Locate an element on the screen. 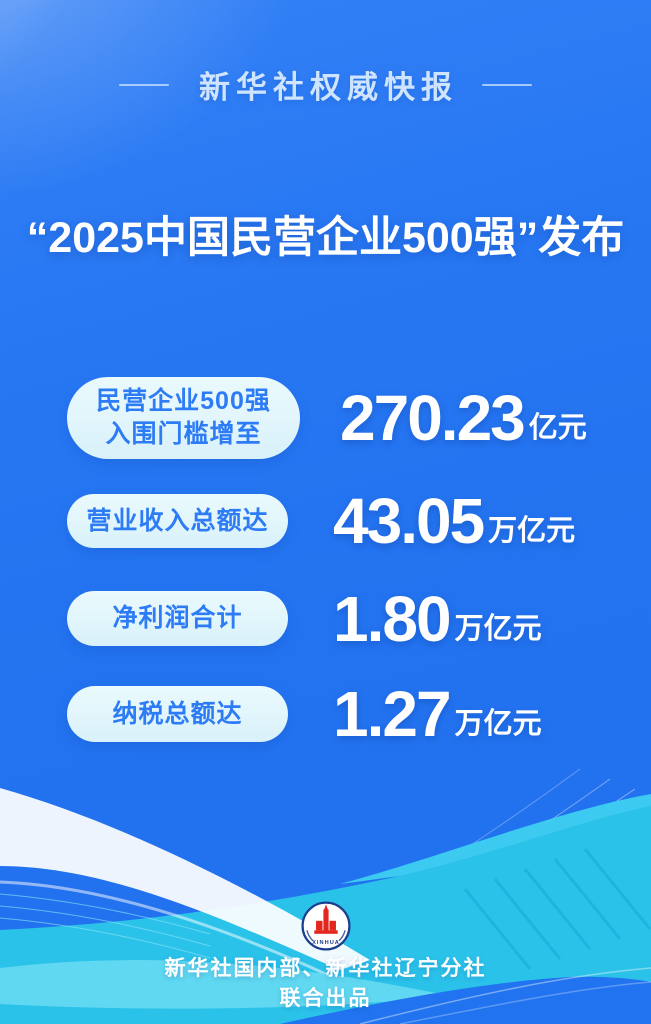  stat-row-entry-threshold: 民营企业500强 入围门槛增至 270.23 亿元 is located at coordinates (327, 418).